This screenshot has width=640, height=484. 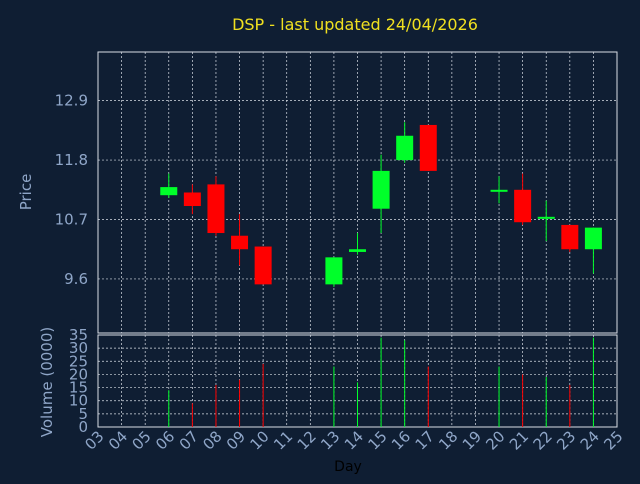 I want to click on volume-tick-label: 25, so click(x=78, y=361).